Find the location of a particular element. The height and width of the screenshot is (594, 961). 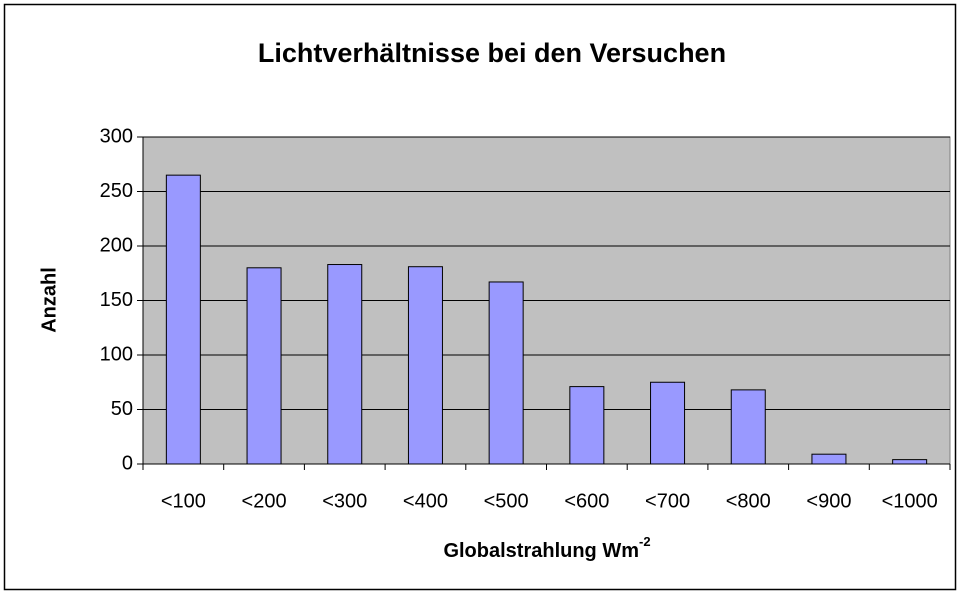

y-tick-label: 0 is located at coordinates (127, 463).